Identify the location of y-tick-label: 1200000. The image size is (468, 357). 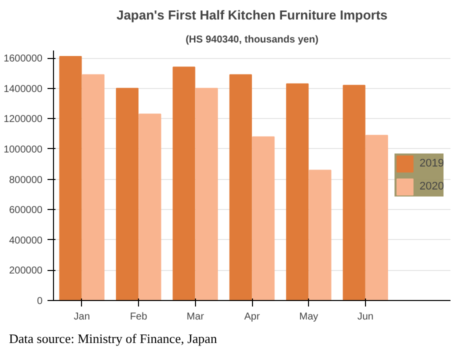
(23, 120).